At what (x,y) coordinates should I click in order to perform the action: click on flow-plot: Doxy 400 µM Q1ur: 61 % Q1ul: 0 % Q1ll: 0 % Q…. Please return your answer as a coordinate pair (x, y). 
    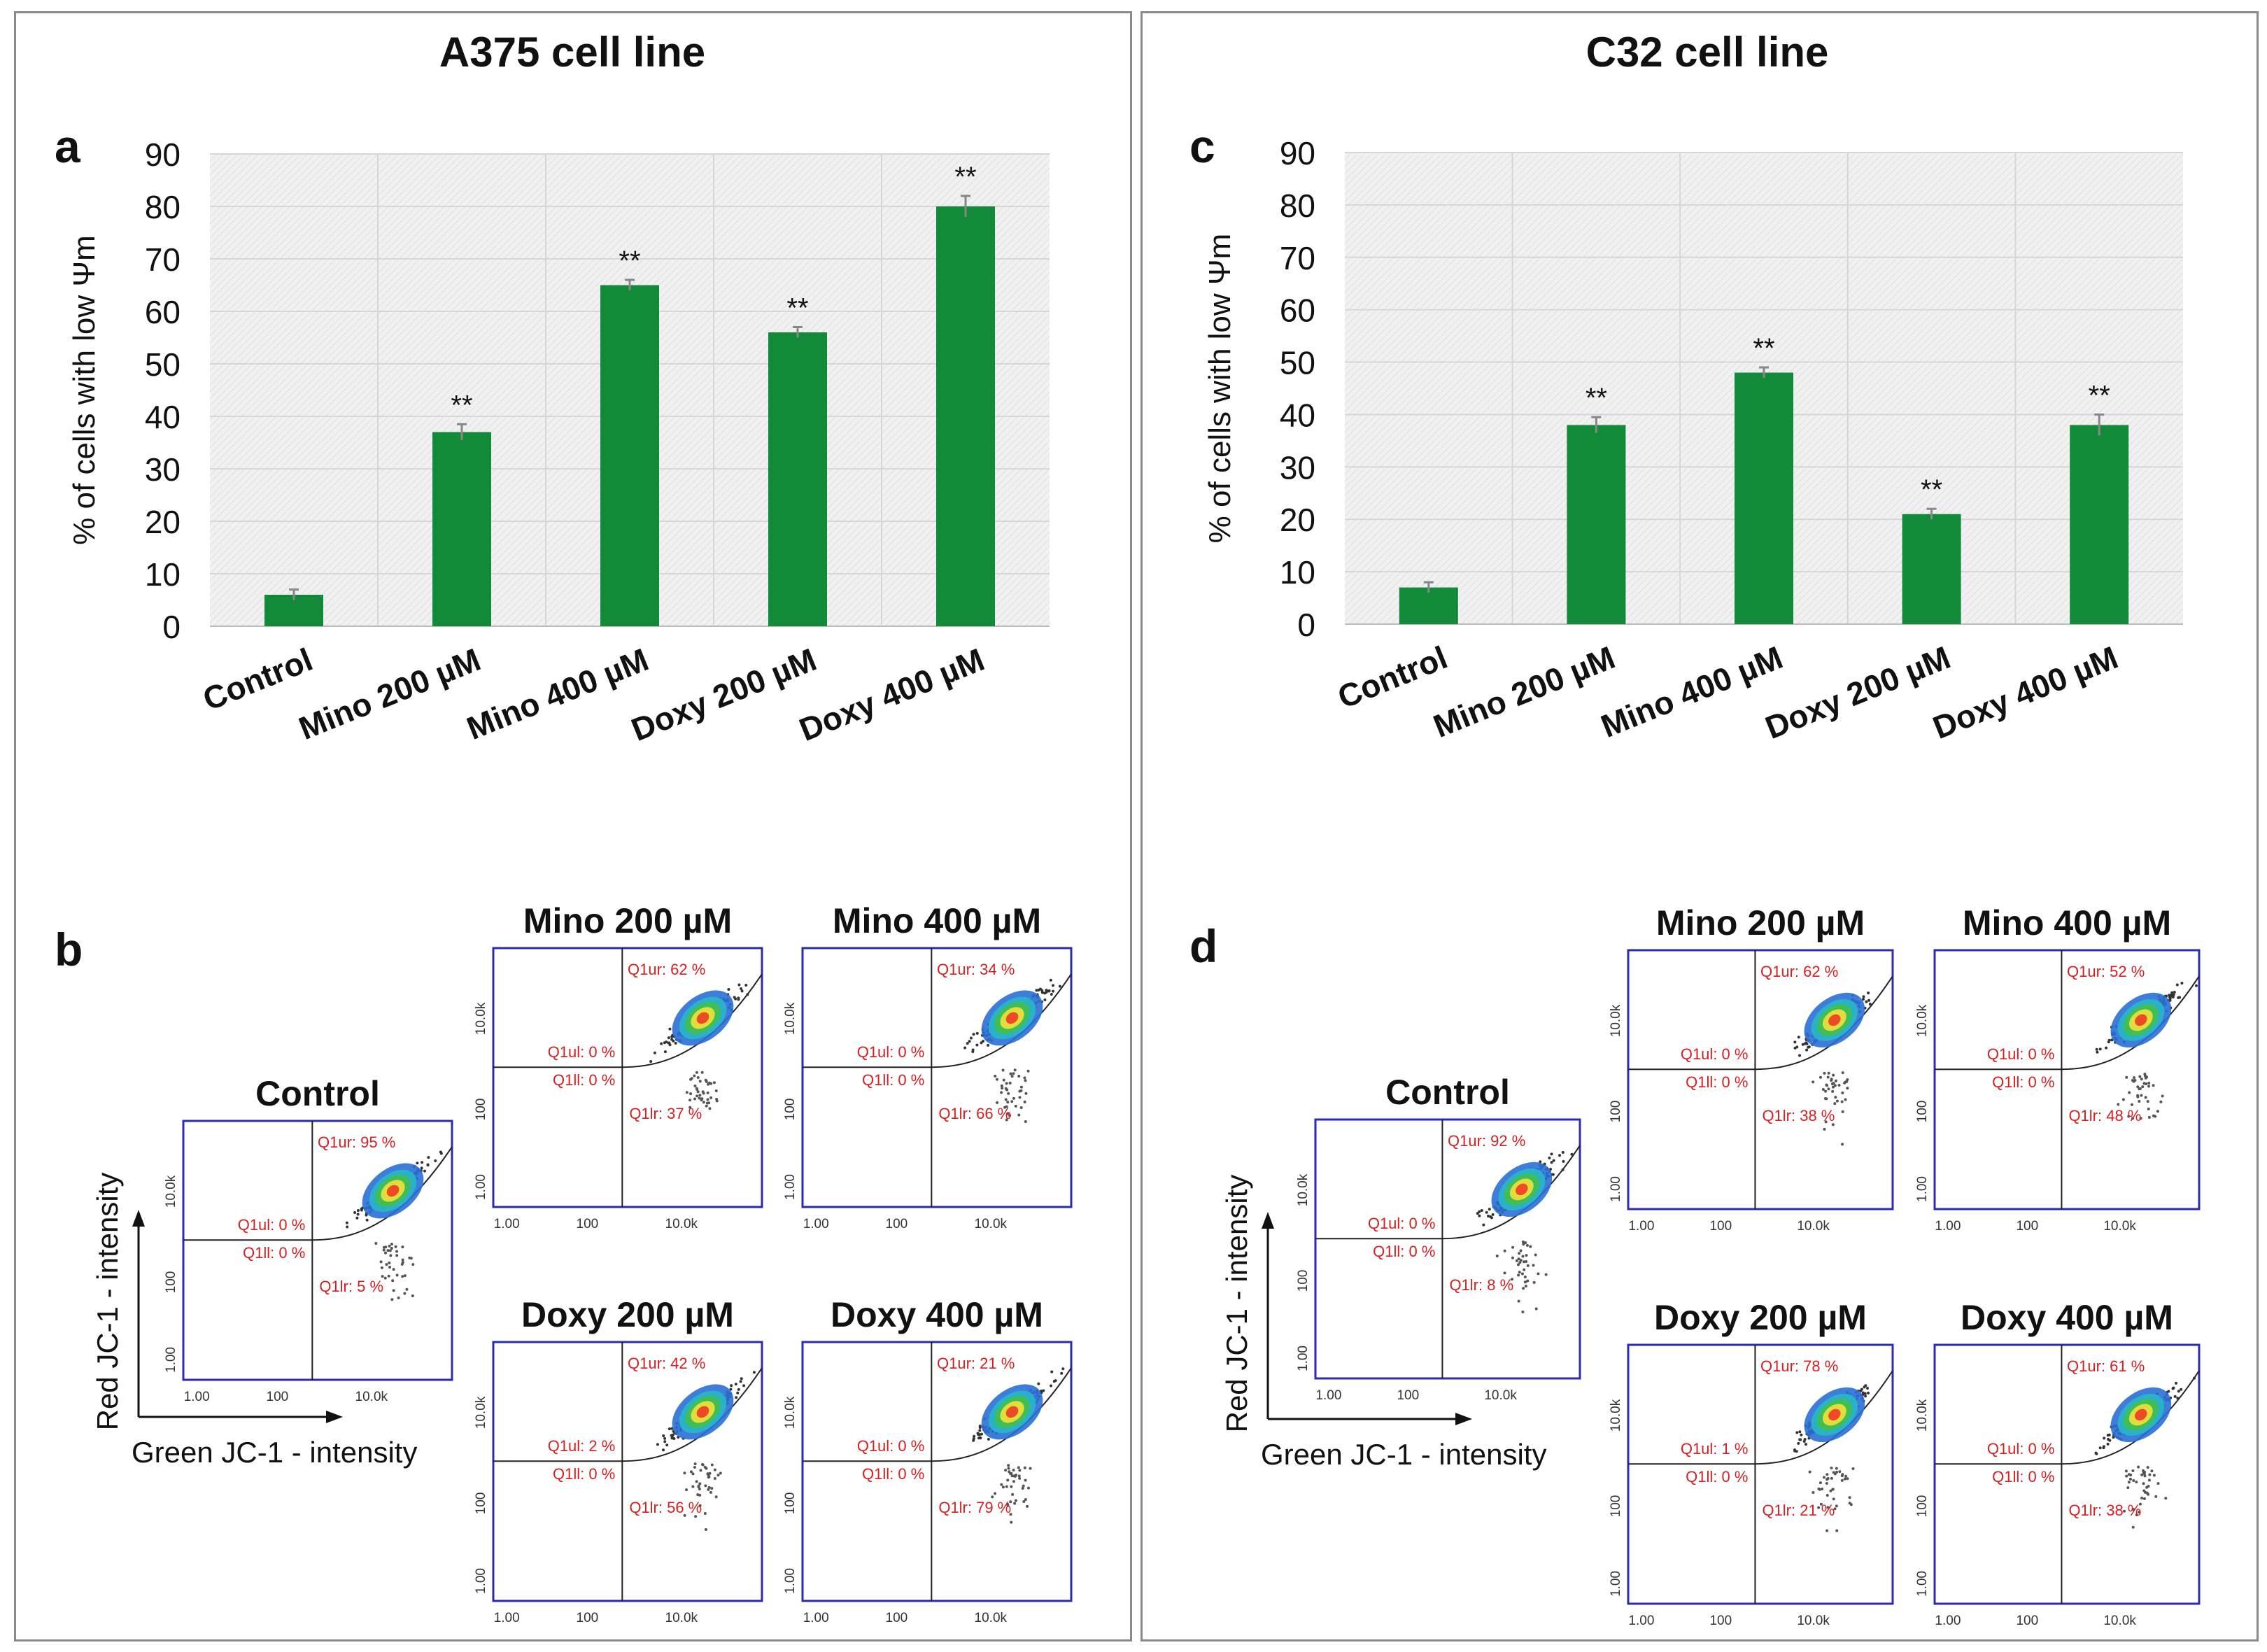
    Looking at the image, I should click on (2058, 1463).